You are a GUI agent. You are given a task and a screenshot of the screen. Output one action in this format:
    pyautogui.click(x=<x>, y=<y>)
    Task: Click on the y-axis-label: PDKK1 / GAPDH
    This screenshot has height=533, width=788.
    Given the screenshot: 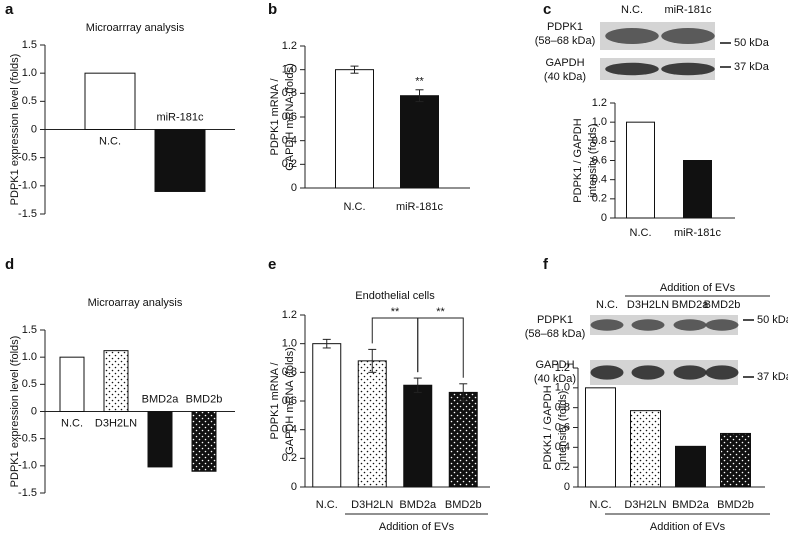 What is the action you would take?
    pyautogui.click(x=548, y=427)
    